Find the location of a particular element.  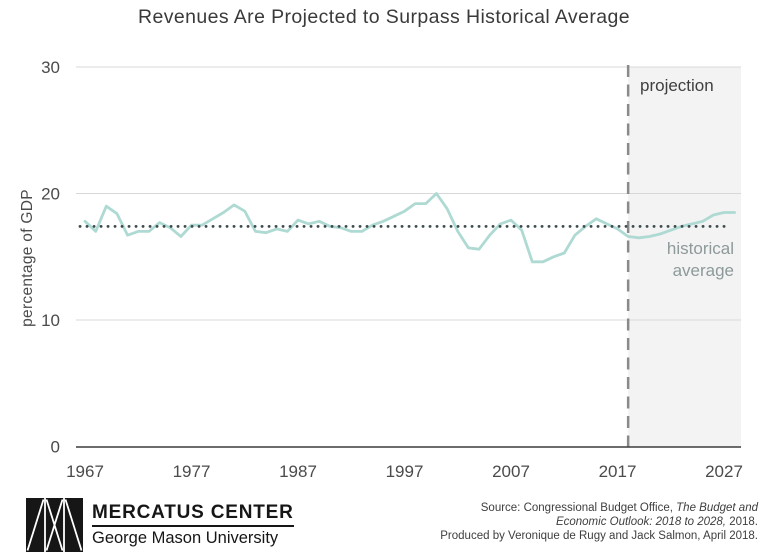

source-line2-normal: 2018. is located at coordinates (742, 522).